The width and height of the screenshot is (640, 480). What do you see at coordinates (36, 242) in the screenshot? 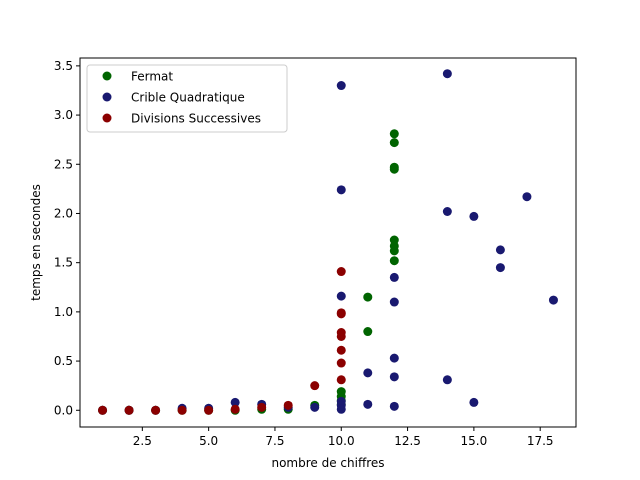
I see `y-axis-label: temps en secondes` at bounding box center [36, 242].